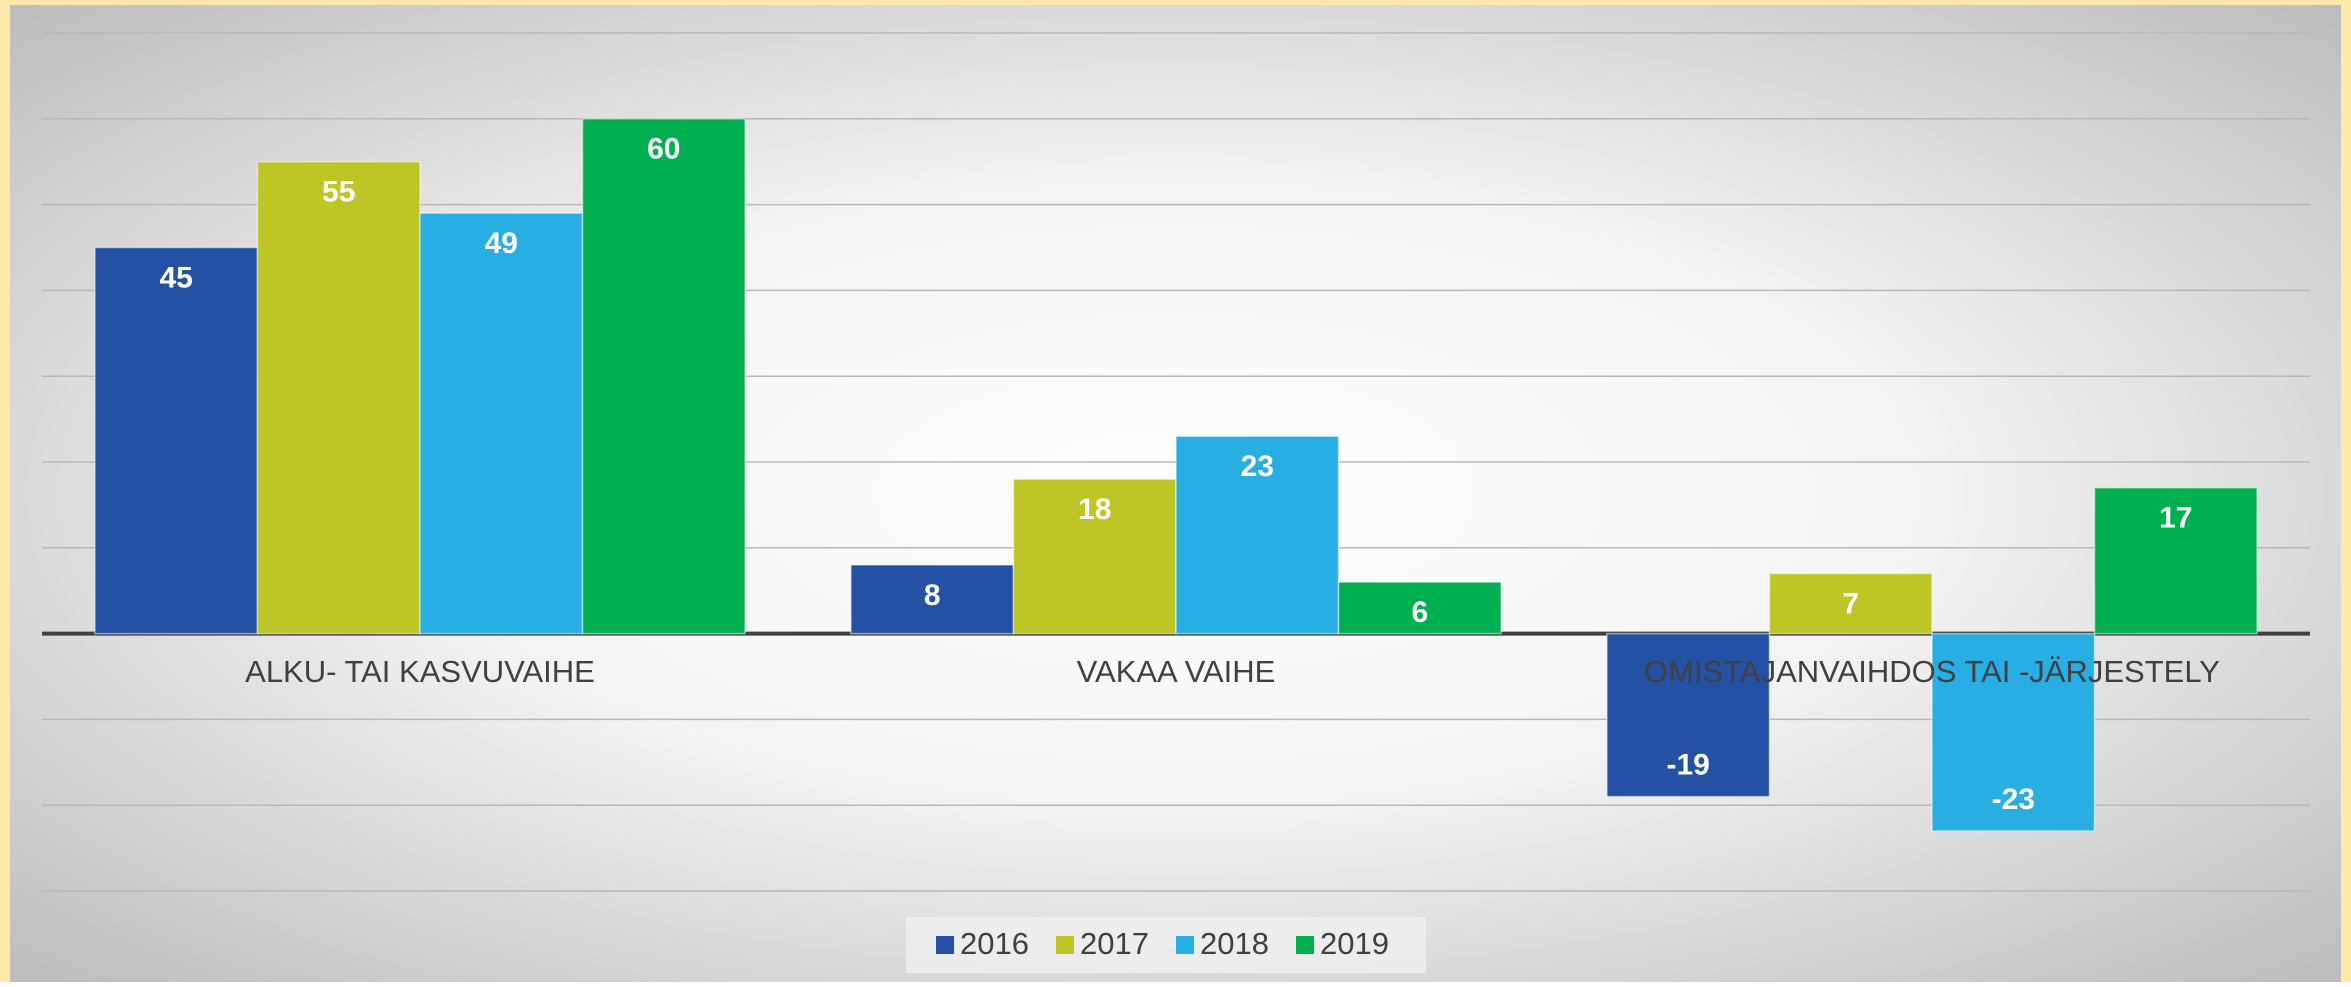 The image size is (2351, 987). Describe the element at coordinates (1234, 943) in the screenshot. I see `legend-label: 2018` at that location.